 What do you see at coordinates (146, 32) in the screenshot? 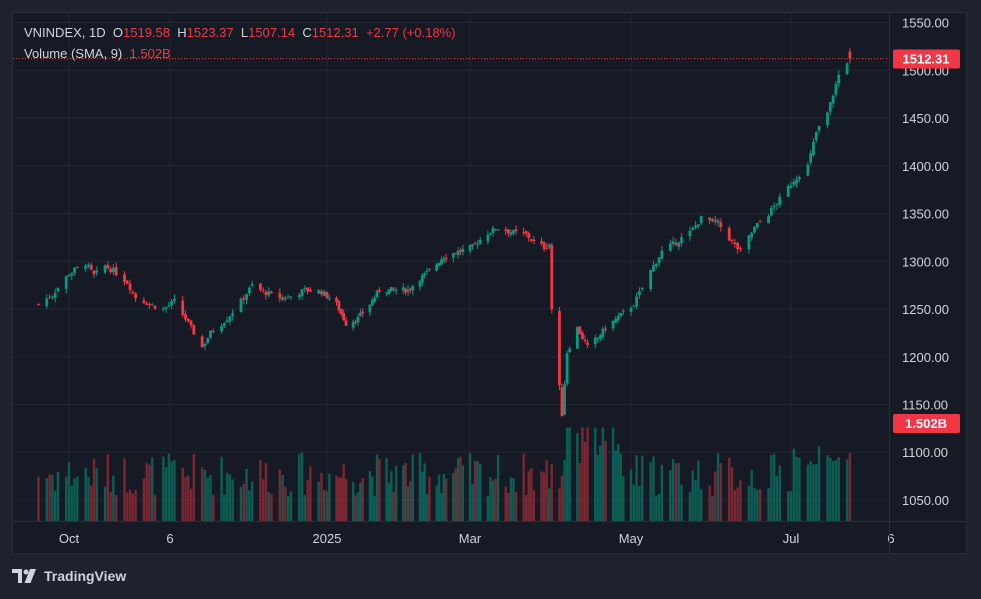
I see `open-value: 1519.58` at bounding box center [146, 32].